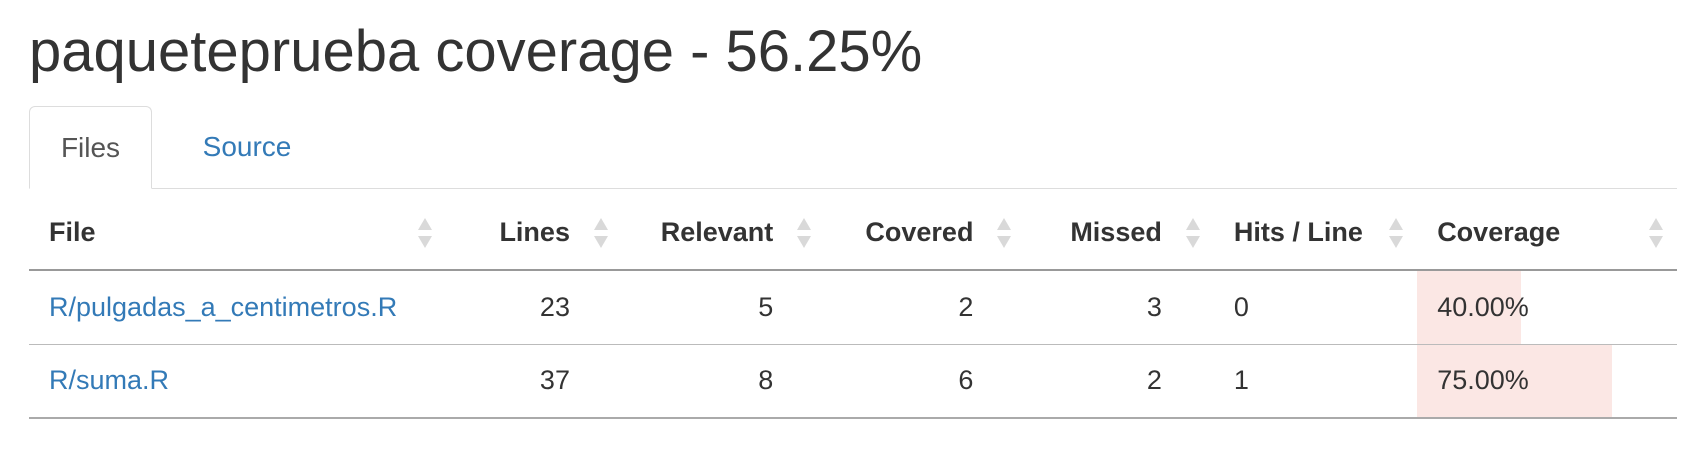 The height and width of the screenshot is (456, 1706). I want to click on tab-files: Files, so click(90, 147).